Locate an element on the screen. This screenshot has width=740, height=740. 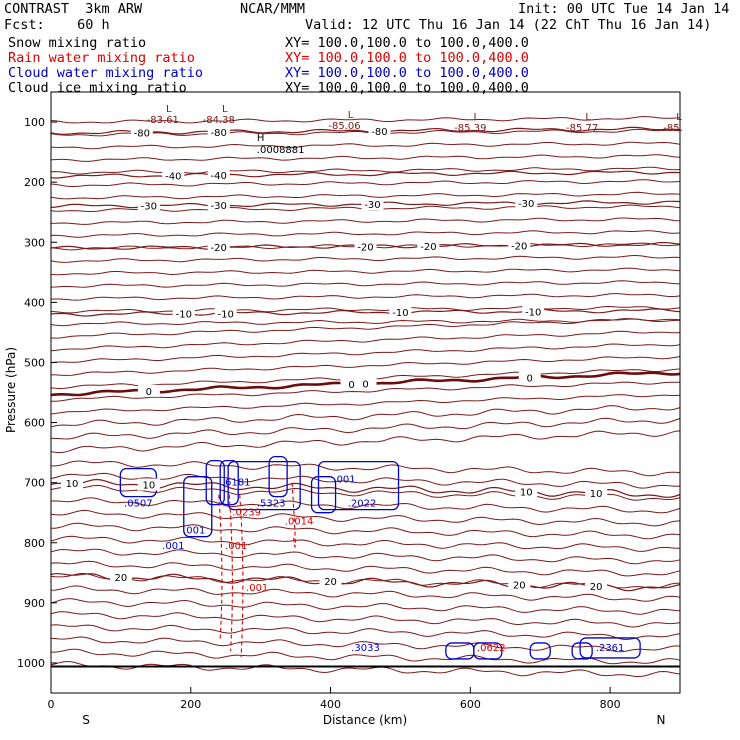
header-model: CONTRAST 3km ARW is located at coordinates (73, 9).